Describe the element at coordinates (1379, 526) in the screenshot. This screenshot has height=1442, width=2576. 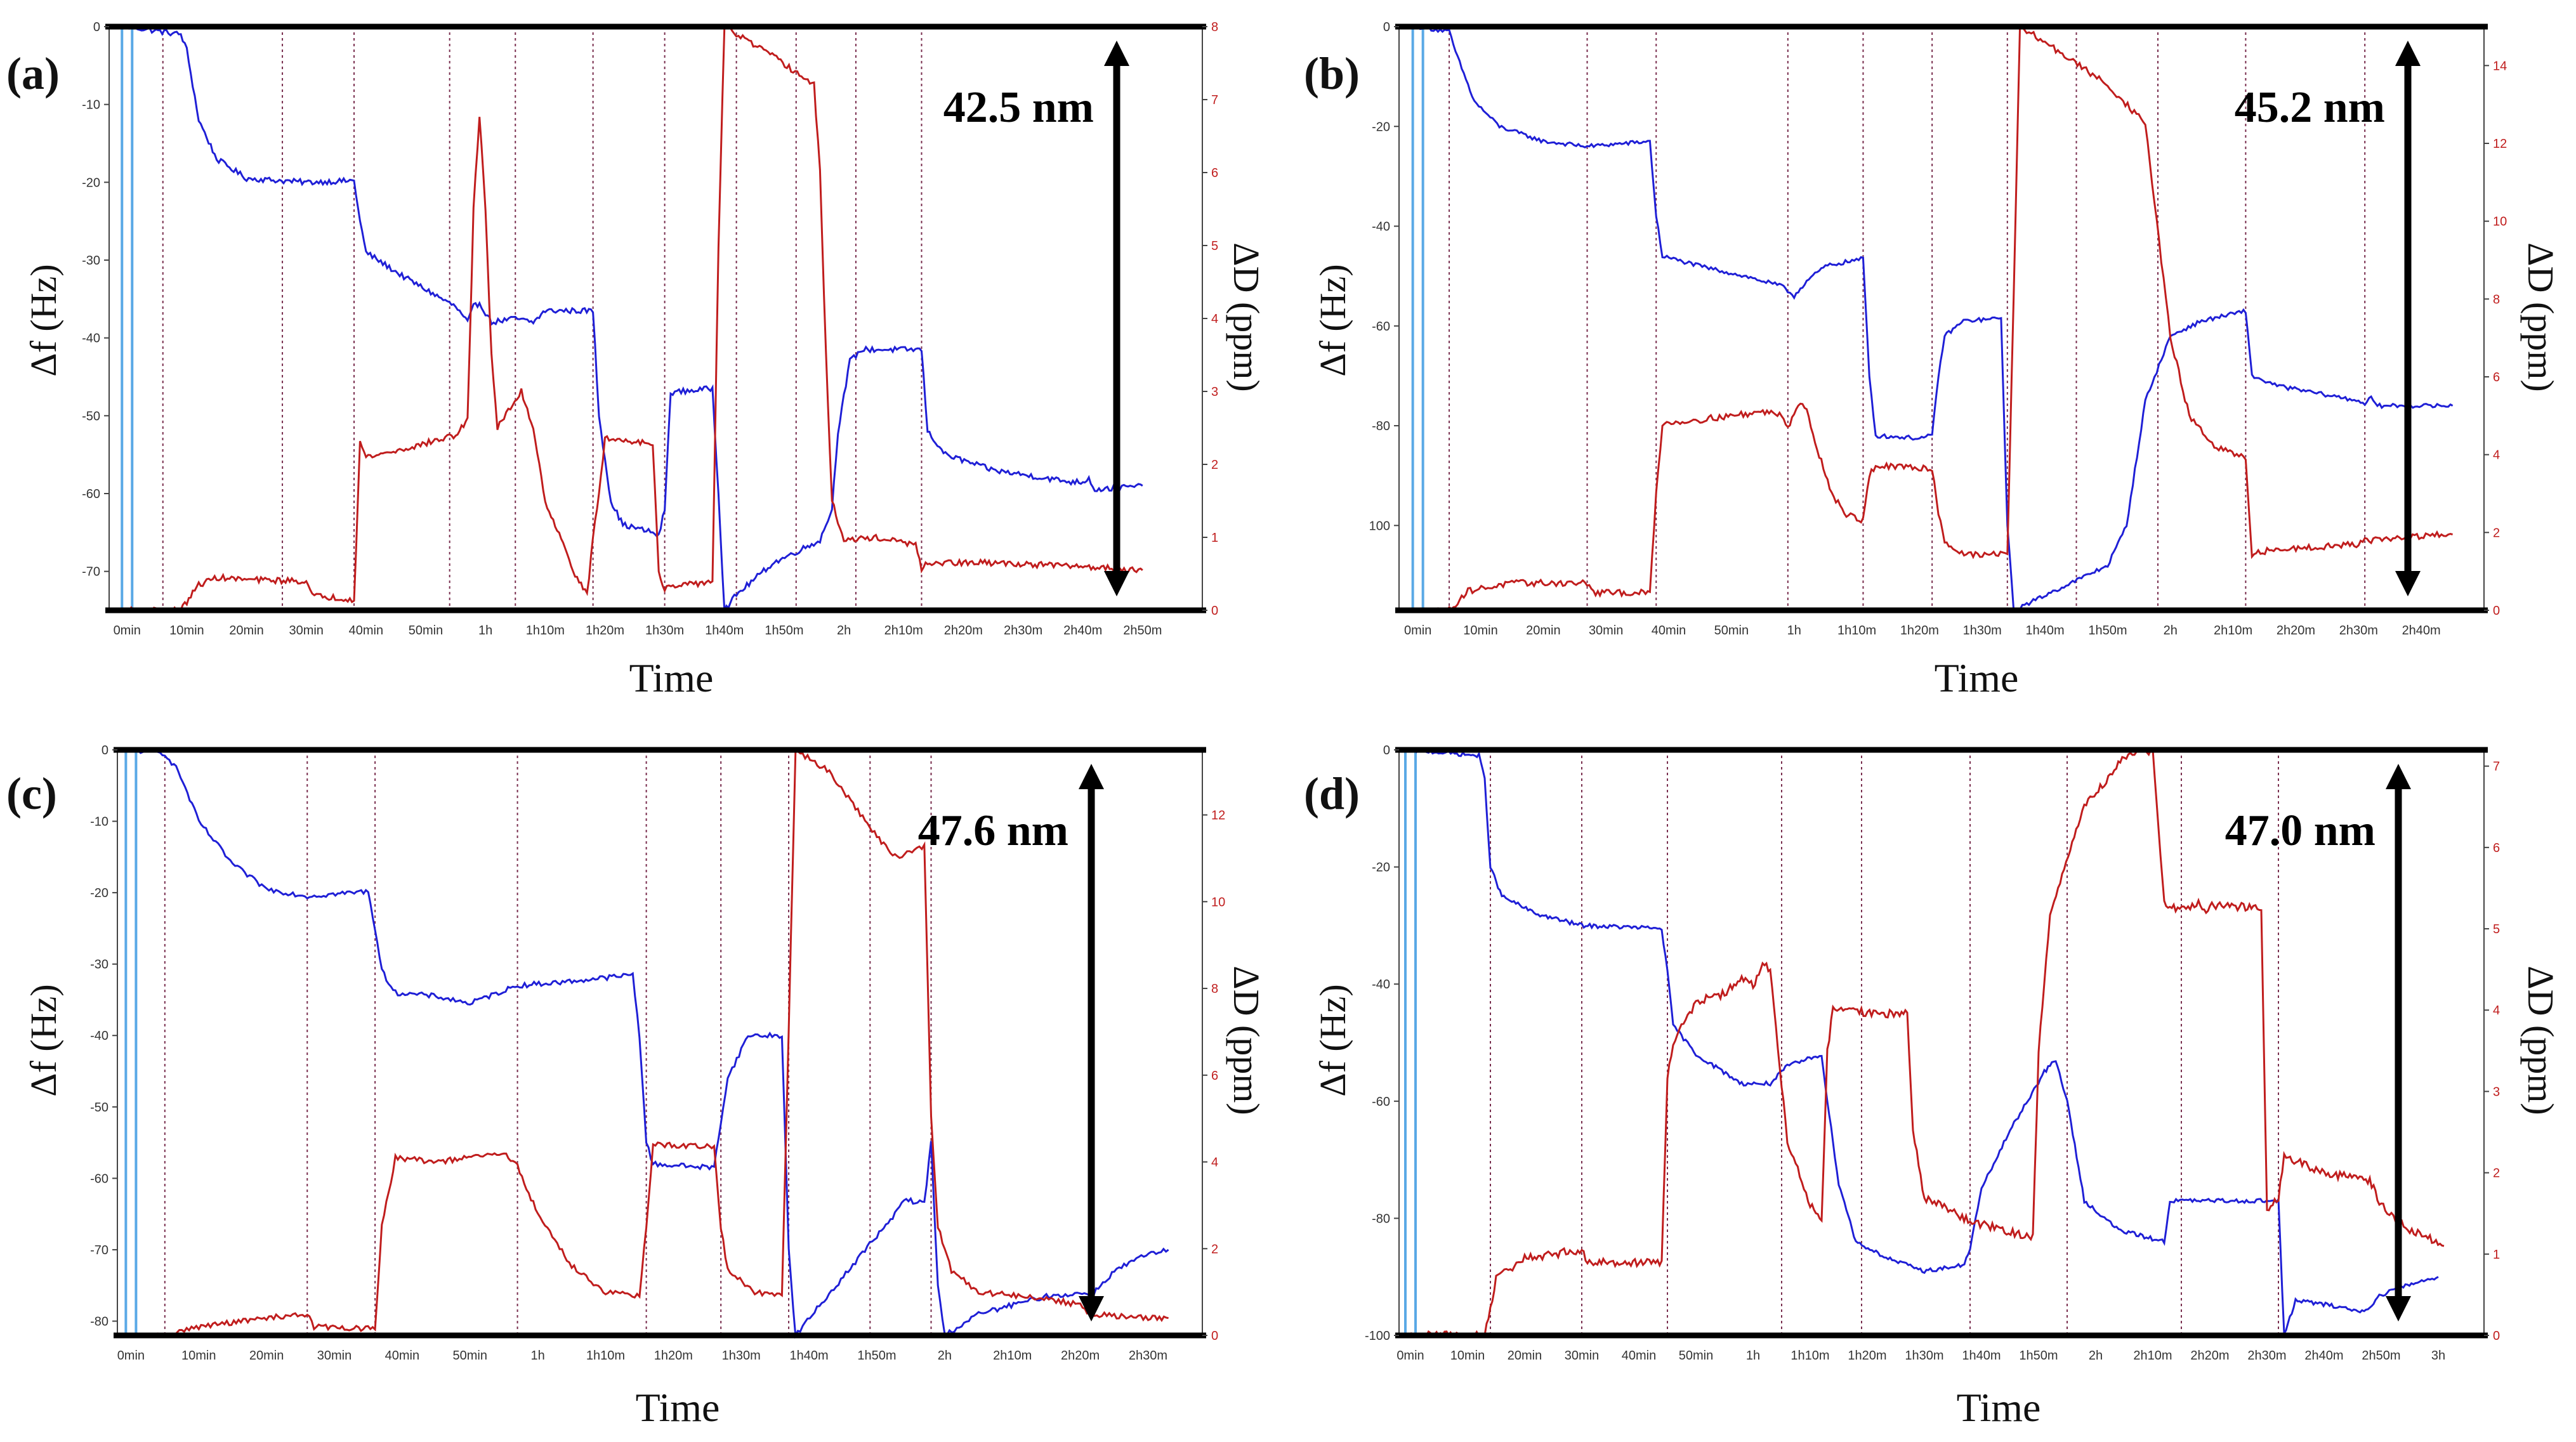
I see `left-tick-label: 100` at that location.